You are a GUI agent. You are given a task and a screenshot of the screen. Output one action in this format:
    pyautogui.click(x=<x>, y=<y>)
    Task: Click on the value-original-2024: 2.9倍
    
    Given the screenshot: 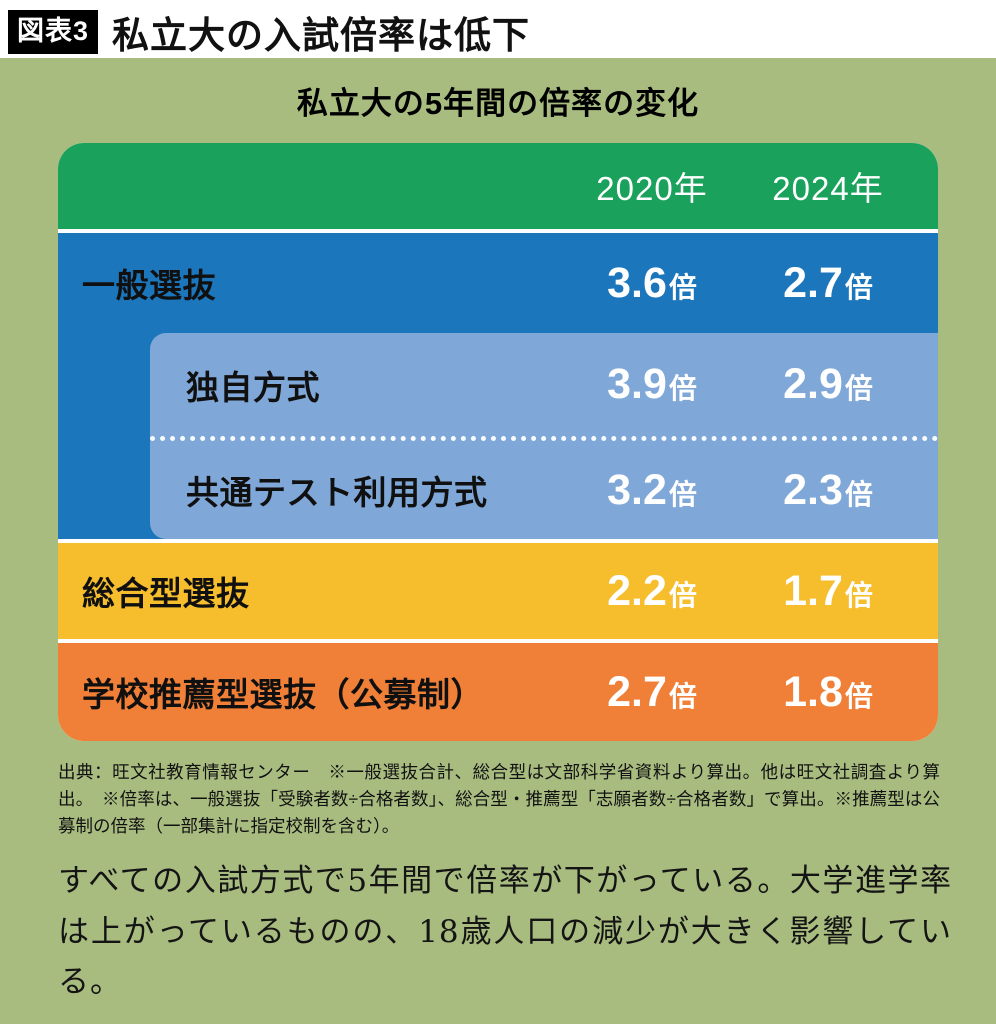 What is the action you would take?
    pyautogui.click(x=828, y=384)
    